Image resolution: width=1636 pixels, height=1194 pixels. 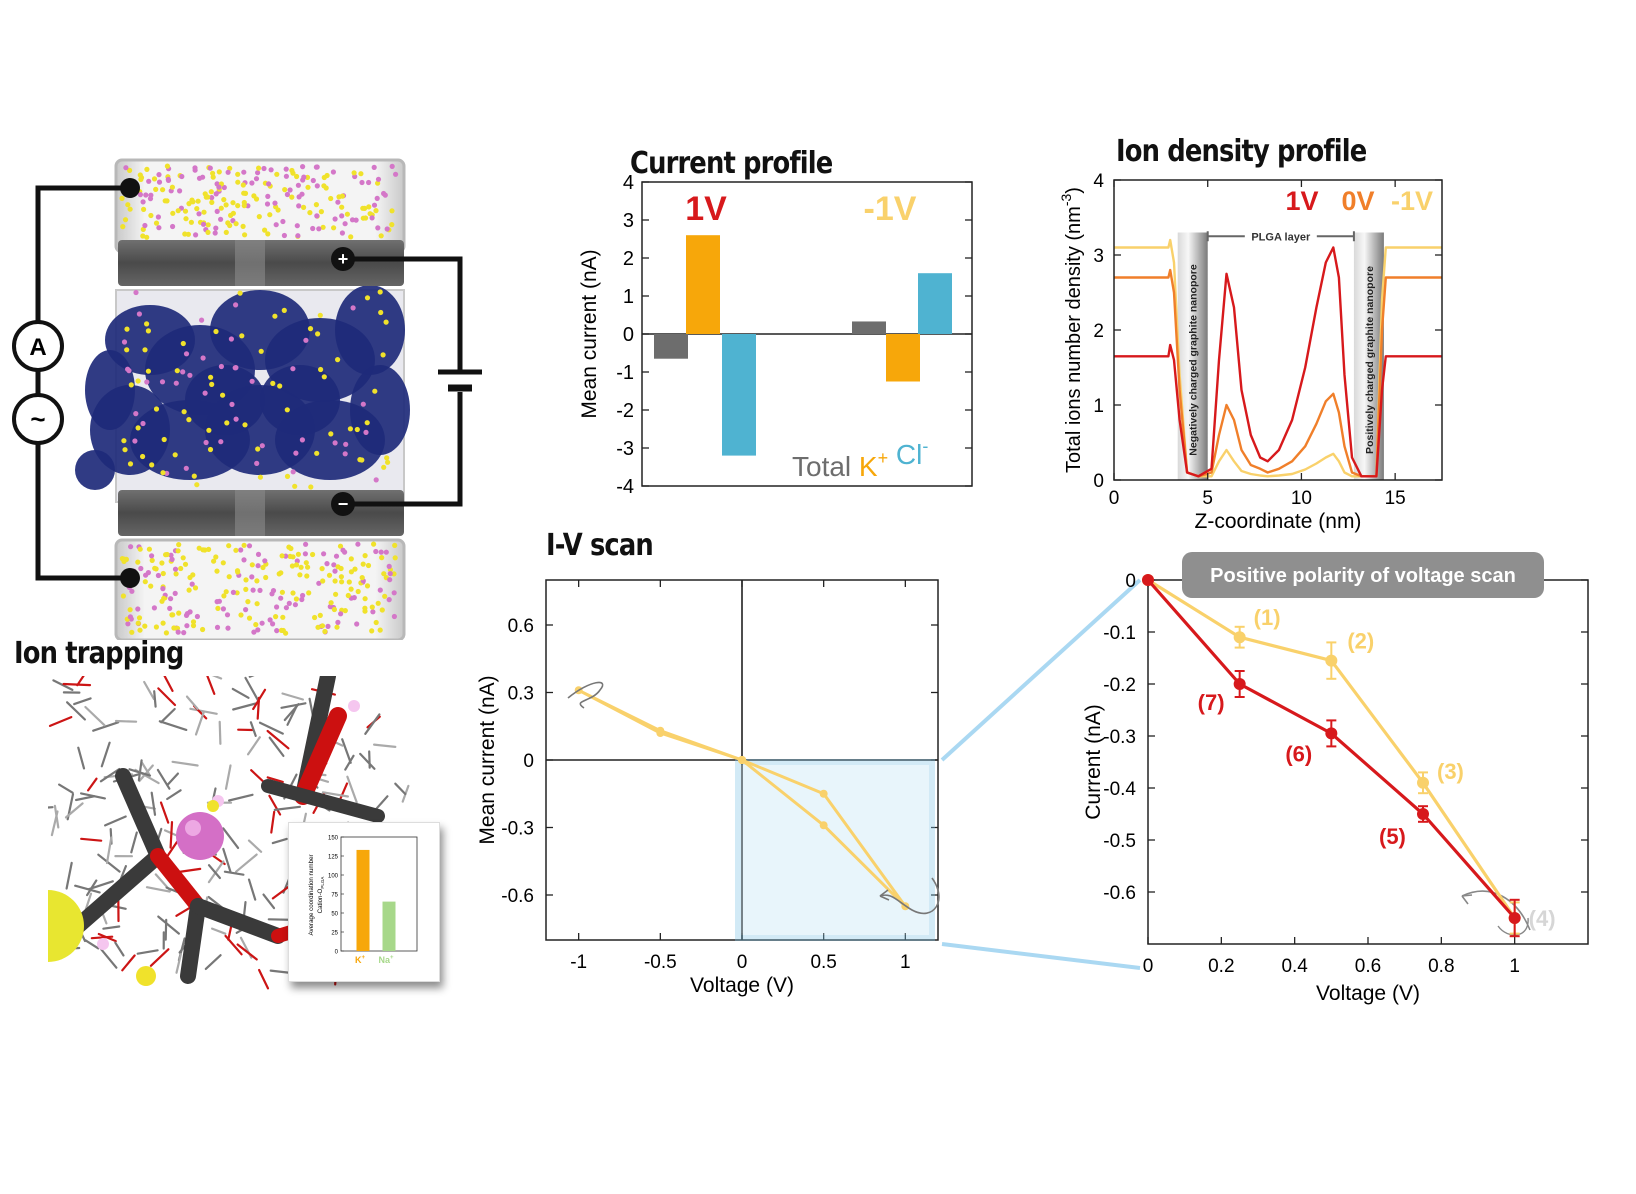 What do you see at coordinates (625, 449) in the screenshot?
I see `y-tick-label: -3` at bounding box center [625, 449].